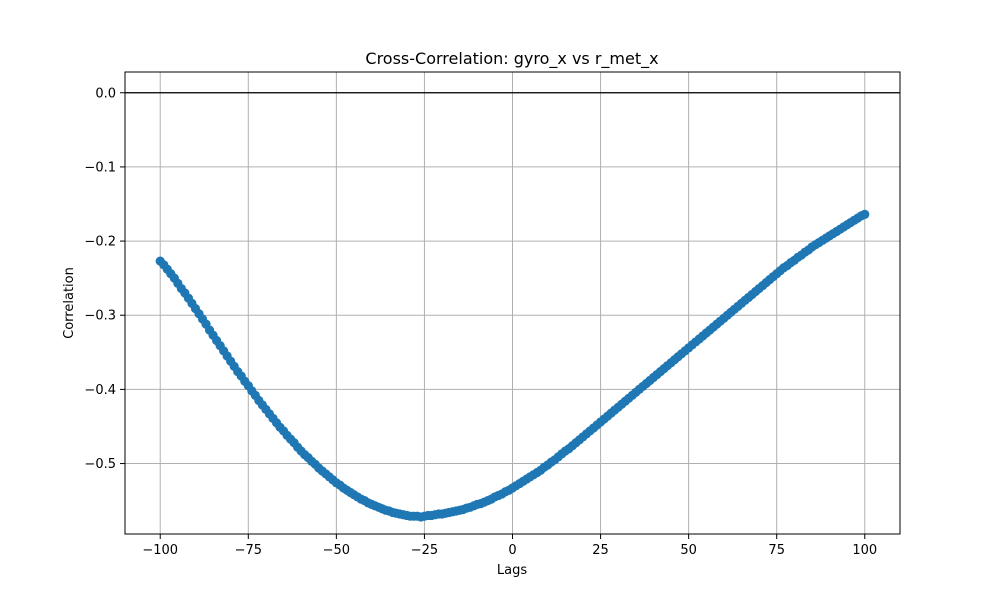 The image size is (1000, 600). Describe the element at coordinates (100, 390) in the screenshot. I see `y-tick-label: −0.4` at that location.